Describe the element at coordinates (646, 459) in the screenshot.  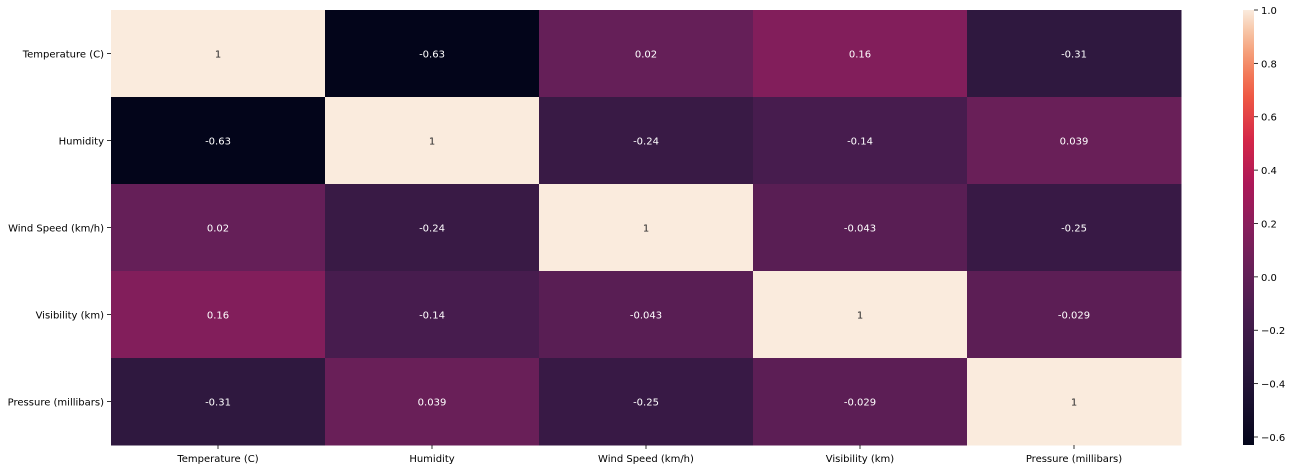
I see `x-tick-label: Wind Speed (km/h)` at that location.